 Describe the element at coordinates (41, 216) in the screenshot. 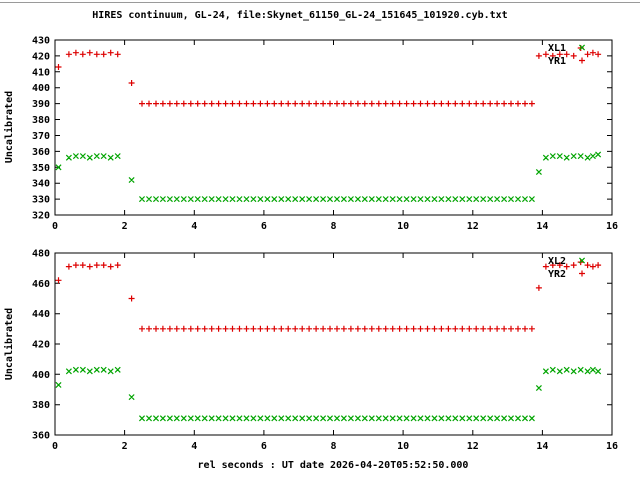

I see `y-tick-label: 320` at that location.